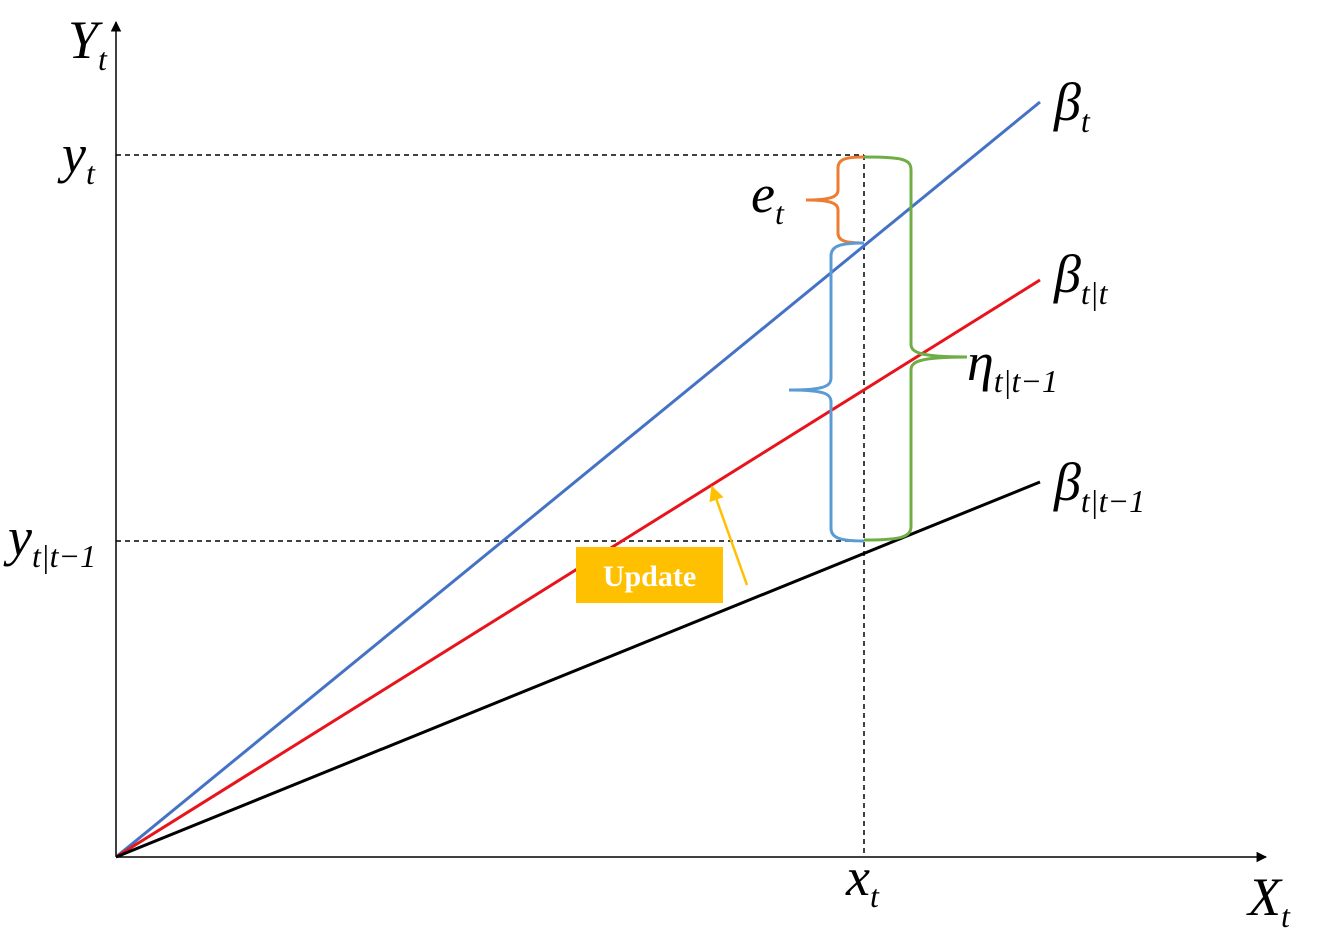 The height and width of the screenshot is (944, 1318). What do you see at coordinates (49, 540) in the screenshot?
I see `tick-y-pred: yt|t−1` at bounding box center [49, 540].